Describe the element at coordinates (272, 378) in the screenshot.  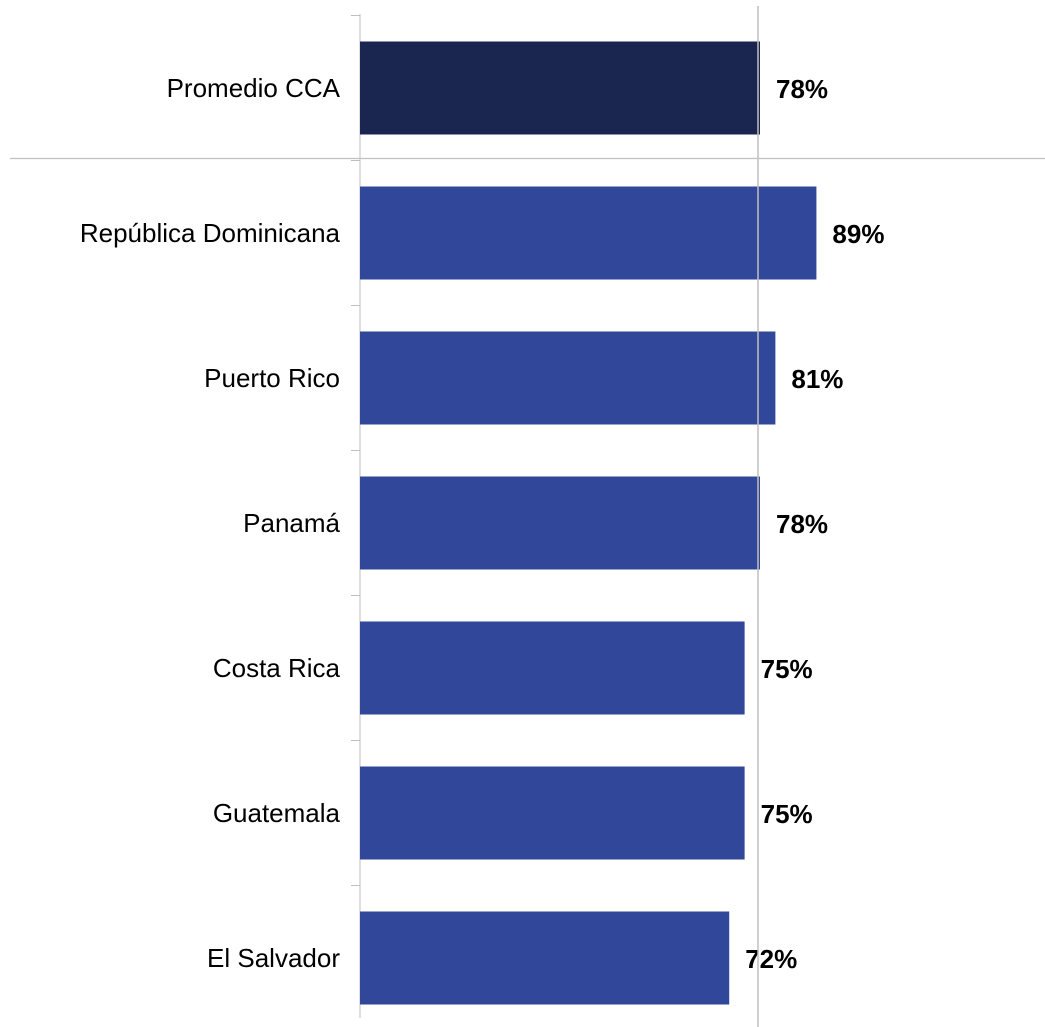
I see `category-label: Puerto Rico` at that location.